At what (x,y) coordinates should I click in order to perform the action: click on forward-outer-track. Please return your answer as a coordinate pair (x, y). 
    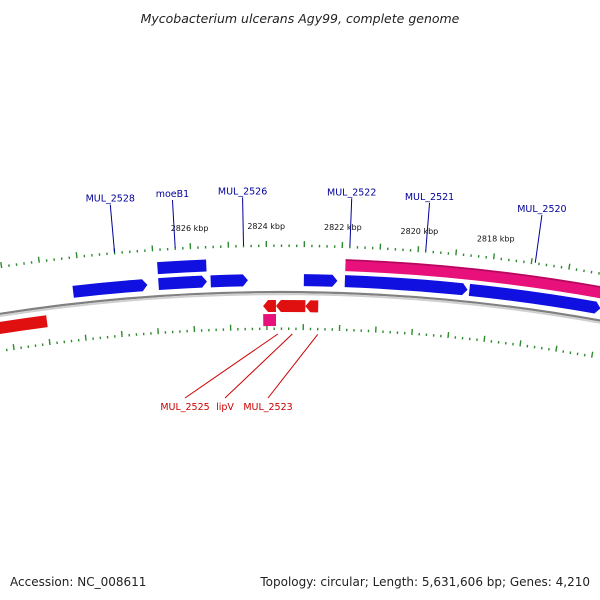
    Looking at the image, I should click on (182, 267).